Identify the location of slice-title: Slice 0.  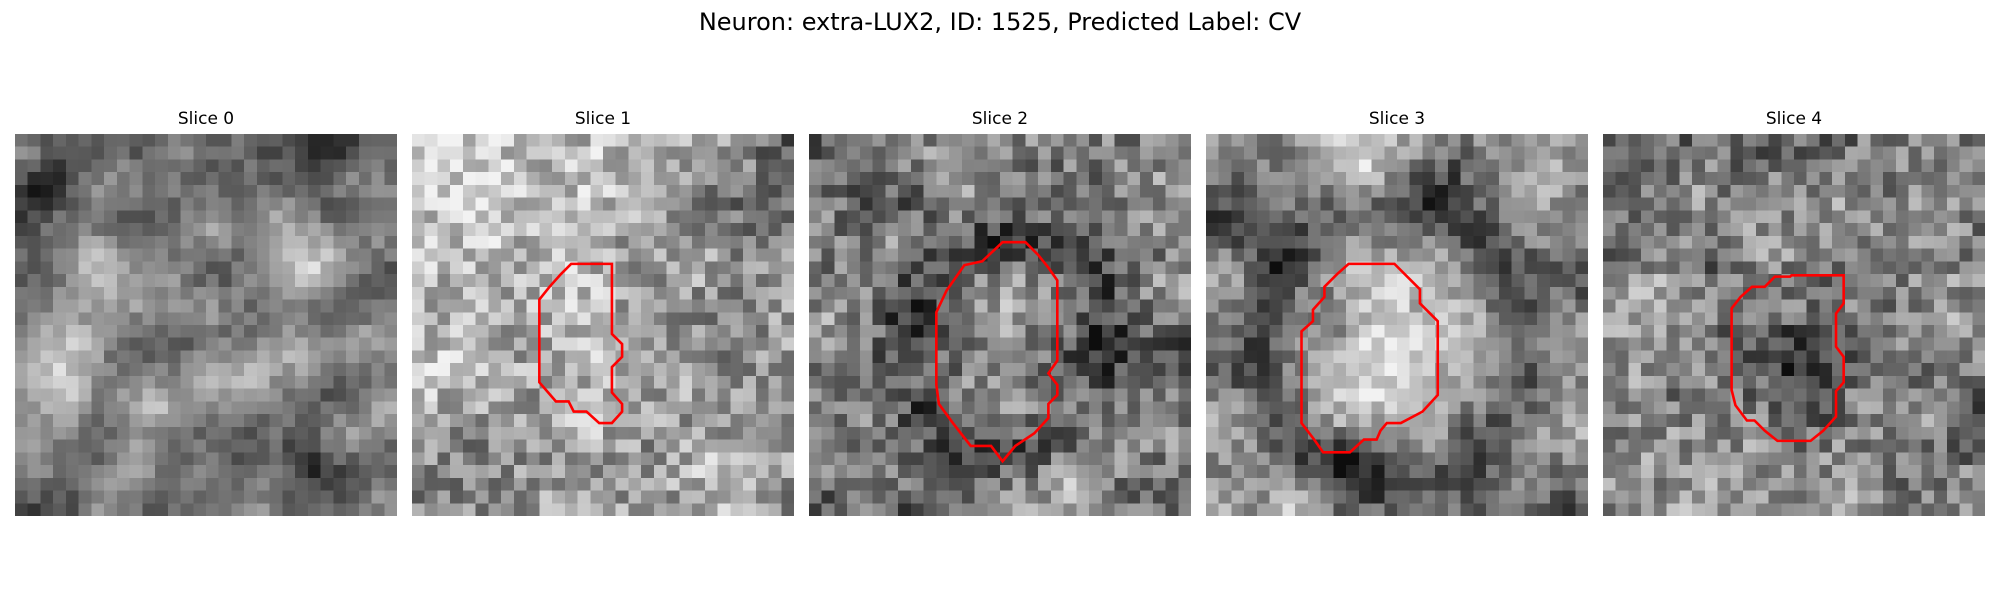
(206, 119).